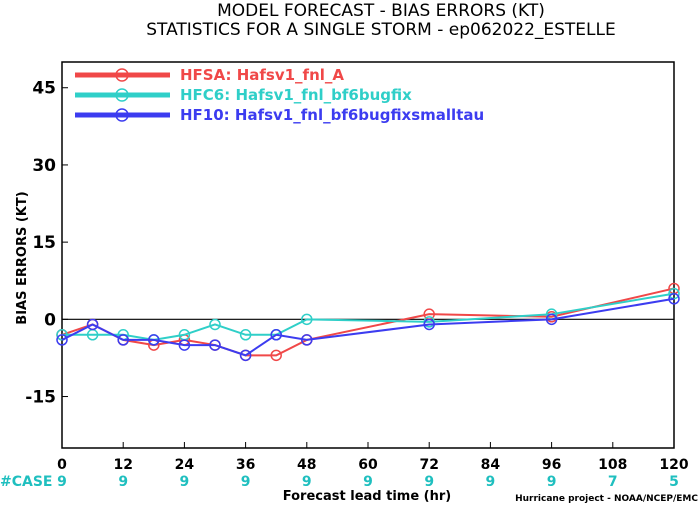 The image size is (700, 506). What do you see at coordinates (262, 75) in the screenshot?
I see `legend-label: HFSA: Hafsv1_fnl_A` at bounding box center [262, 75].